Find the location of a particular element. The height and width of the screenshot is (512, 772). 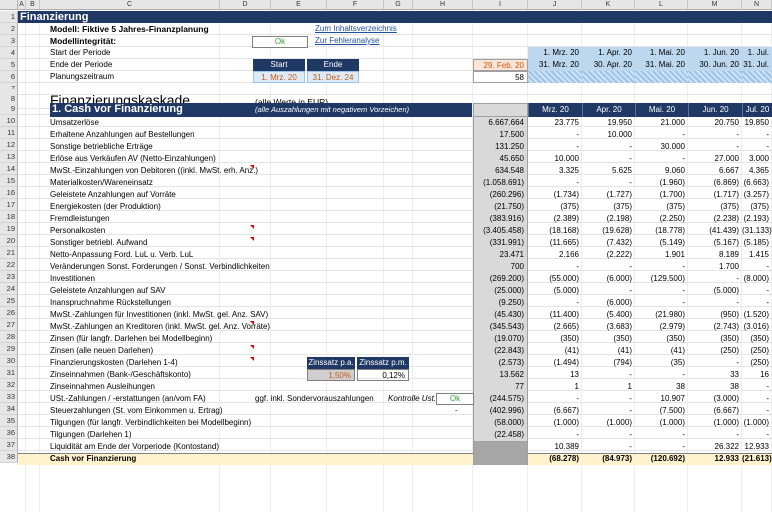

value-cell: (2.389) is located at coordinates (566, 218).